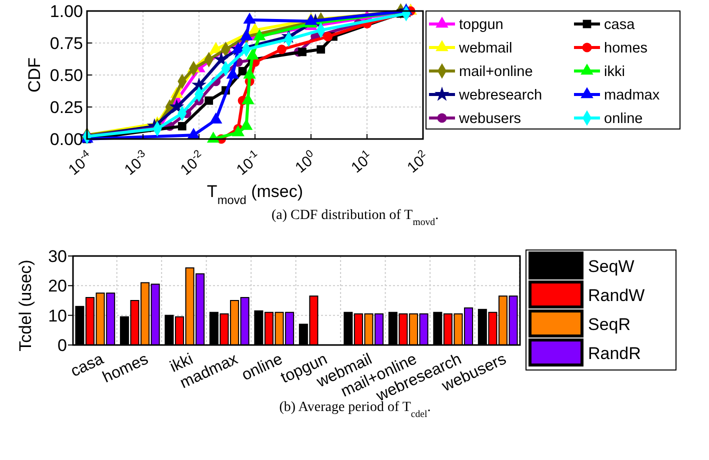 The image size is (709, 460). Describe the element at coordinates (481, 25) in the screenshot. I see `legend-label: topgun` at that location.